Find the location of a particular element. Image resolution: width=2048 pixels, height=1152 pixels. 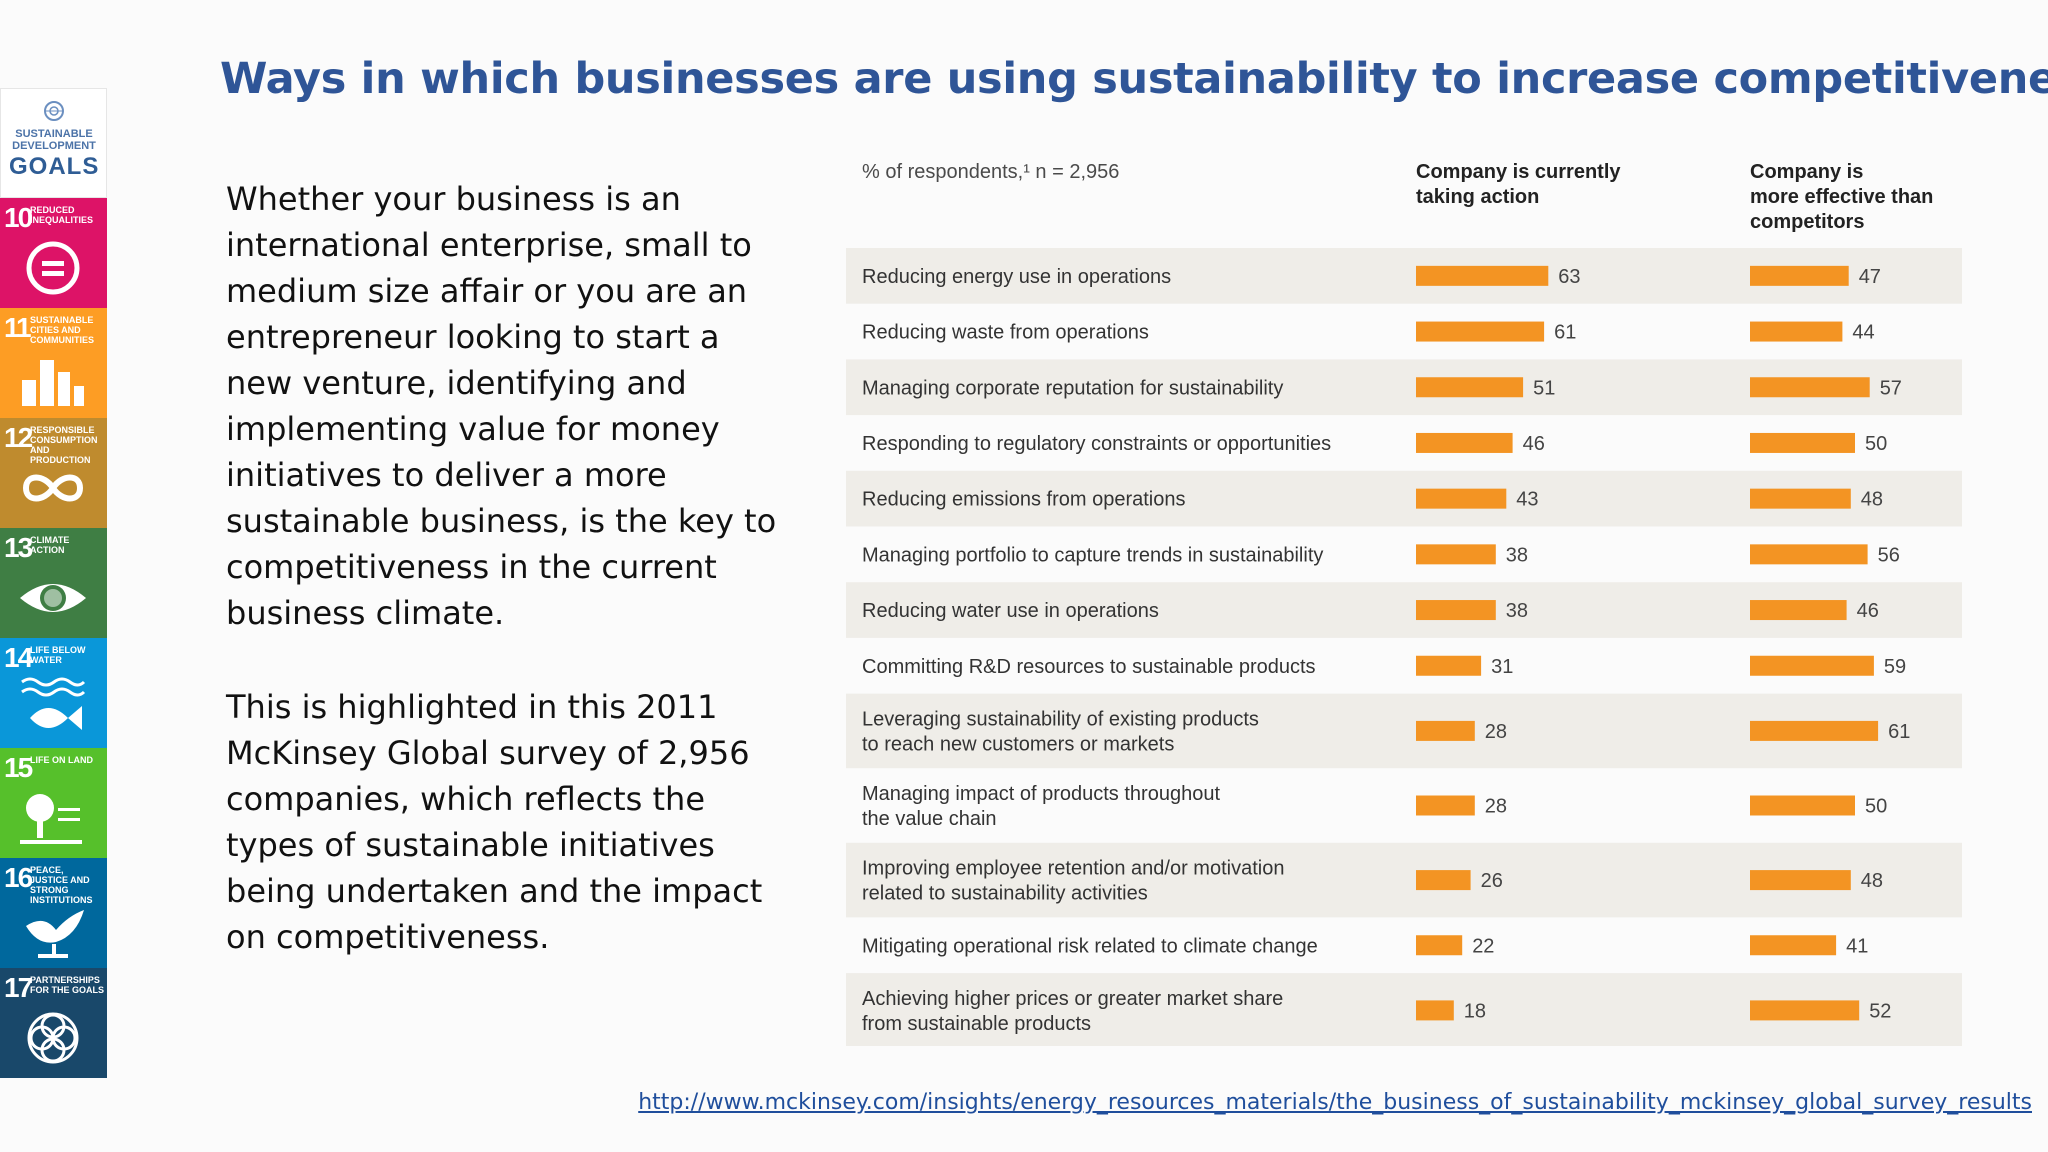

goal-title: Peace, justice and strong institutions is located at coordinates (61, 885).